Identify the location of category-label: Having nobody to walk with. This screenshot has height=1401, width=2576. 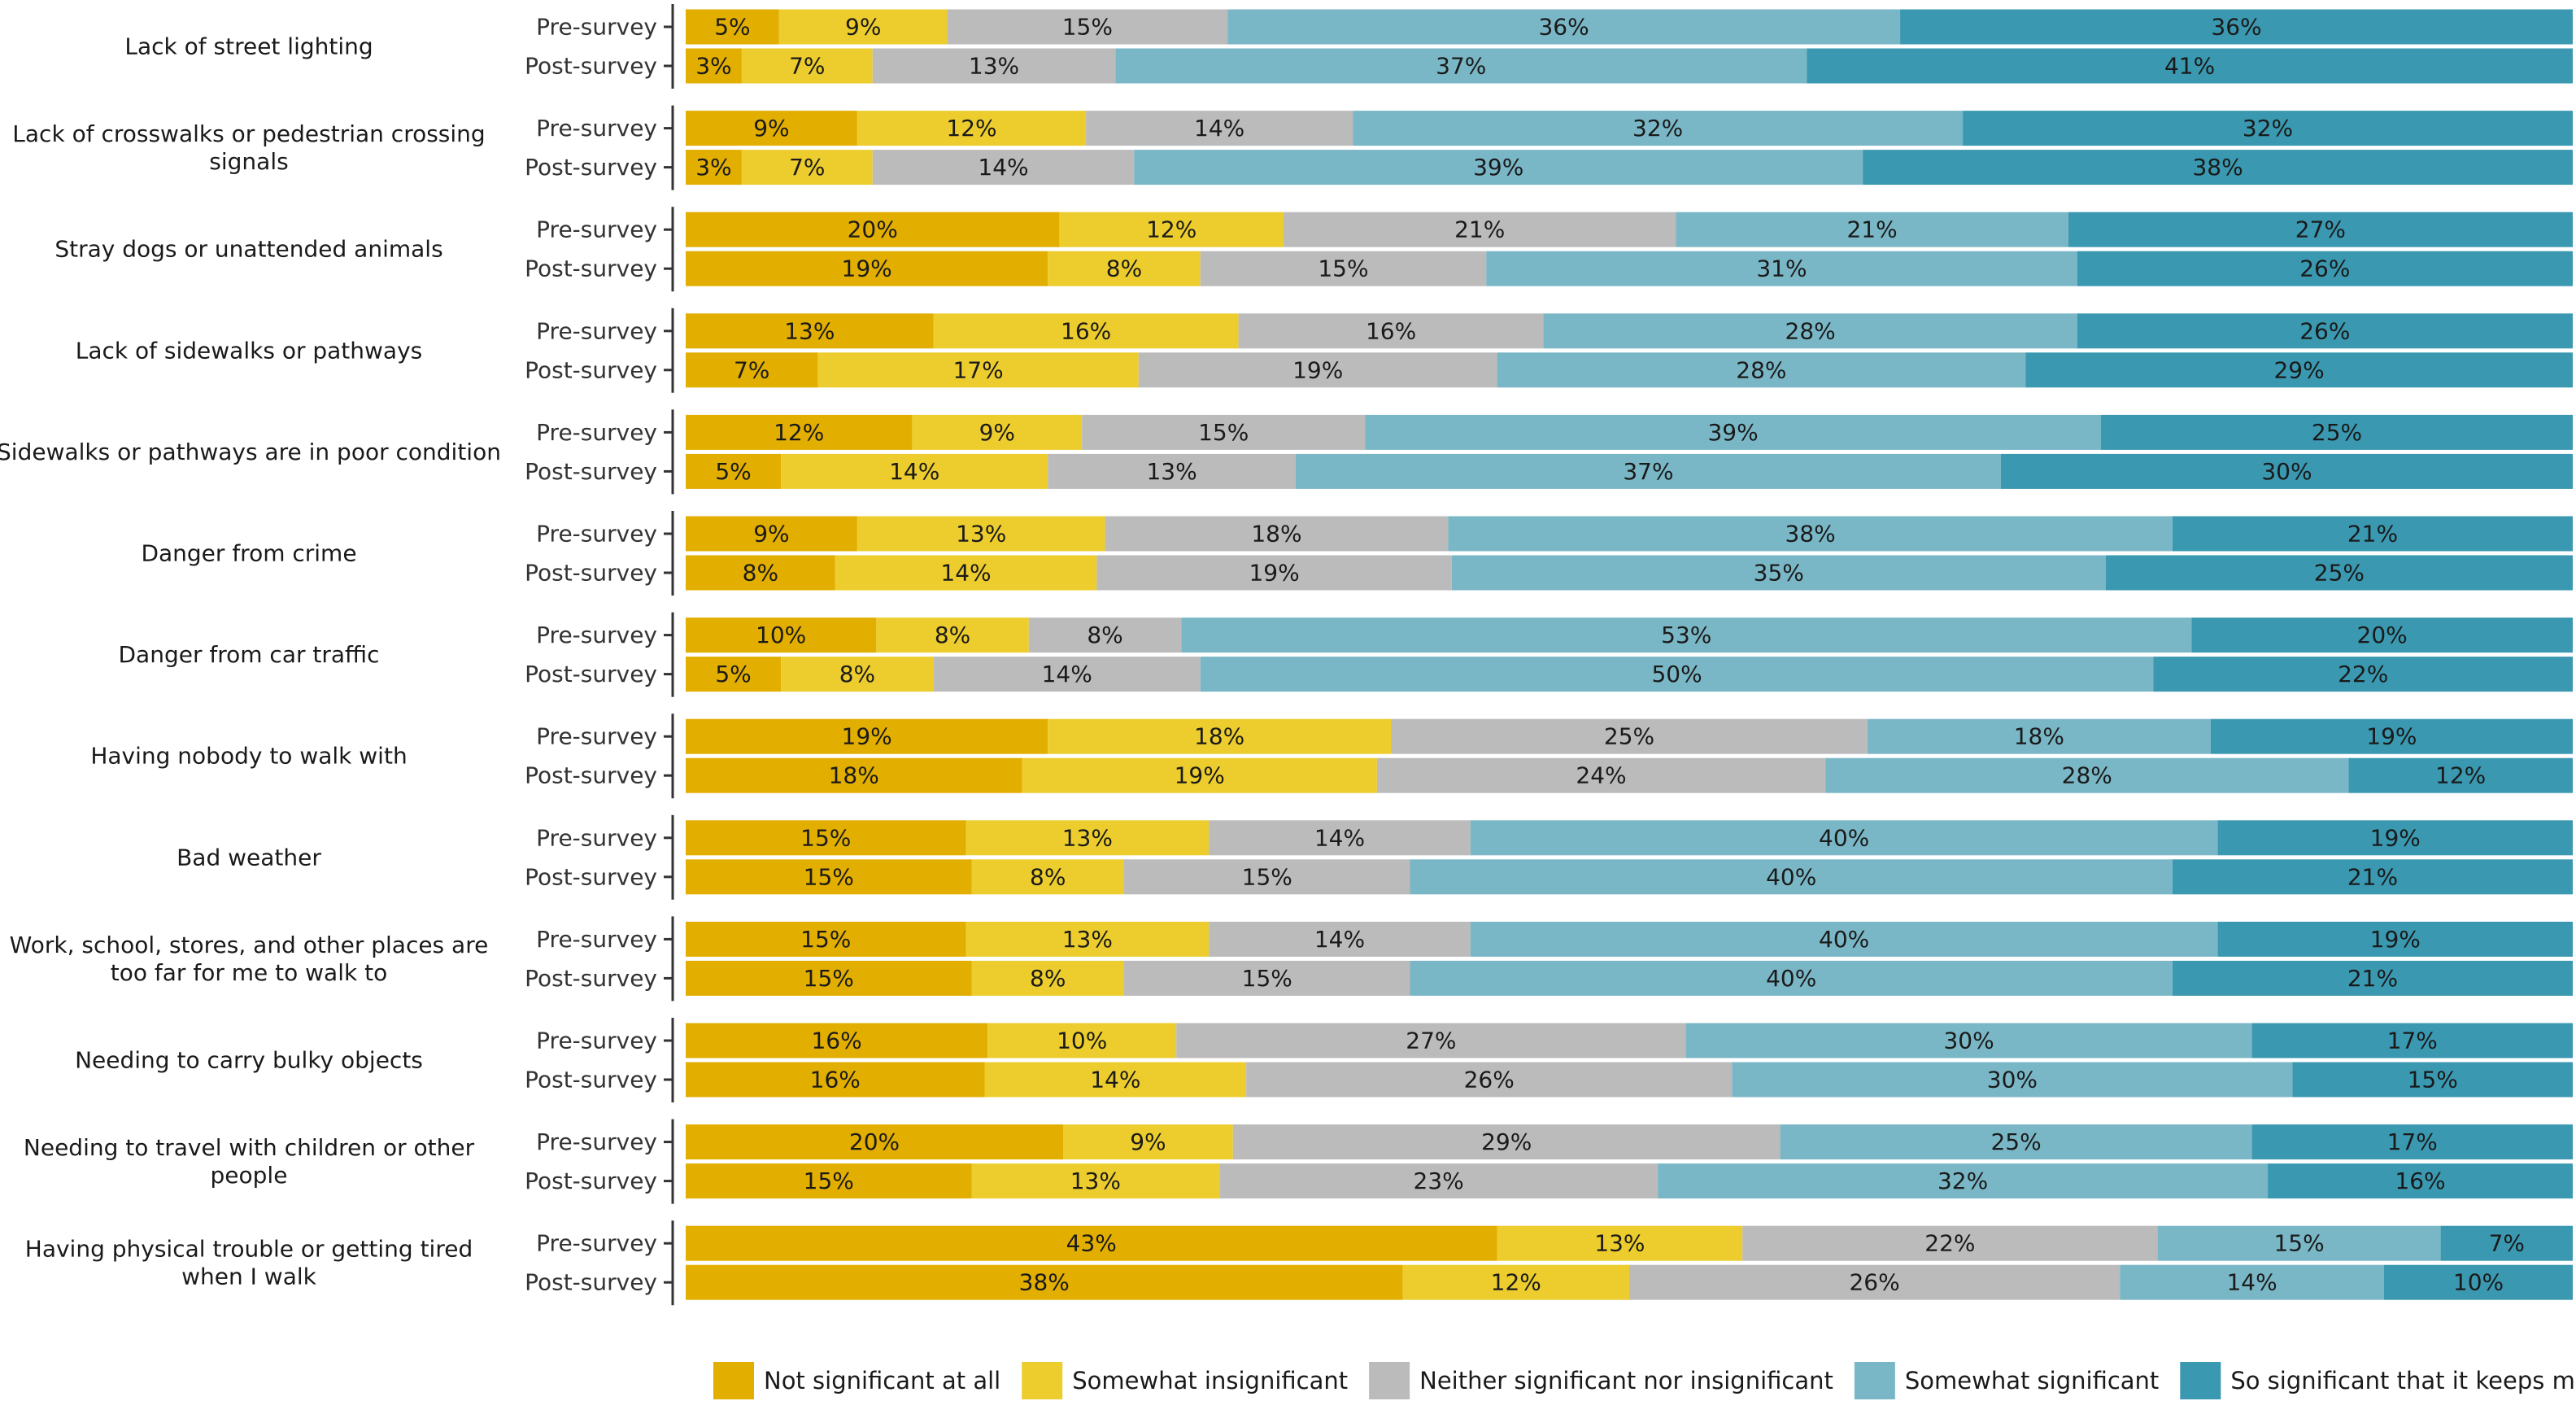
(248, 756).